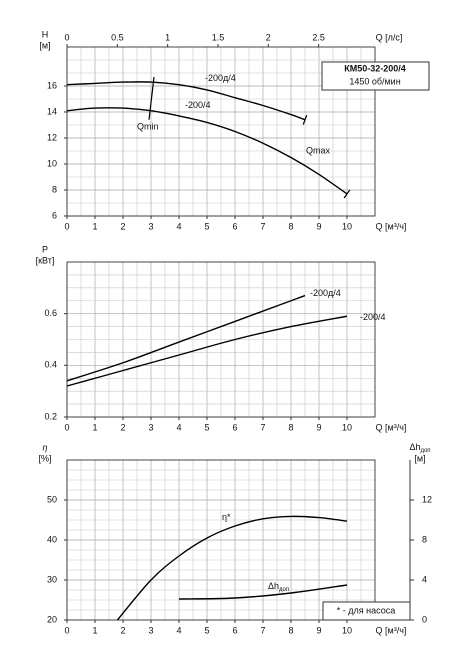  What do you see at coordinates (419, 458) in the screenshot?
I see `y2-axis-unit: [м]` at bounding box center [419, 458].